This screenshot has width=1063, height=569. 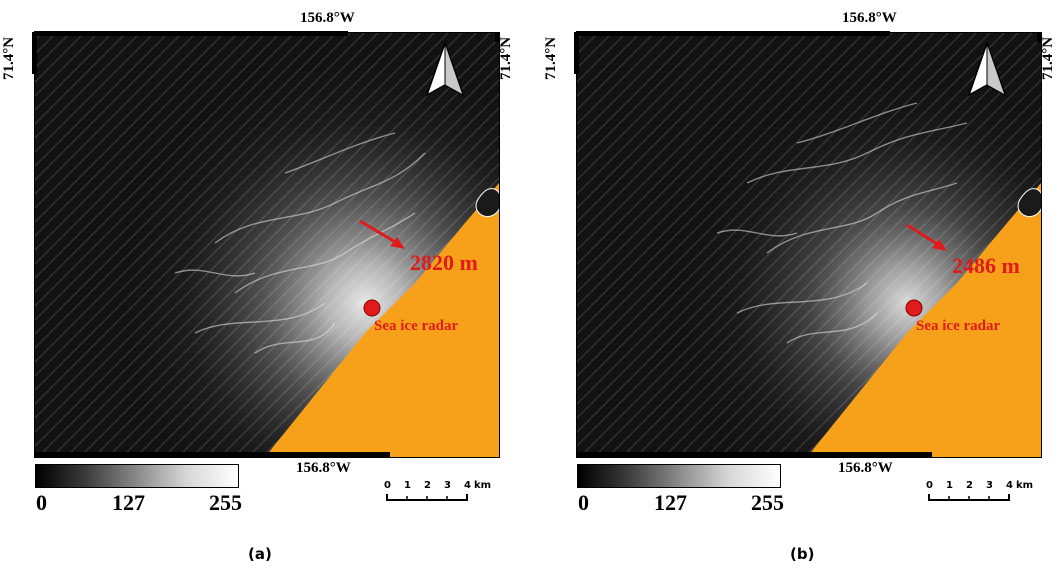 I want to click on panel-caption: (a), so click(x=260, y=554).